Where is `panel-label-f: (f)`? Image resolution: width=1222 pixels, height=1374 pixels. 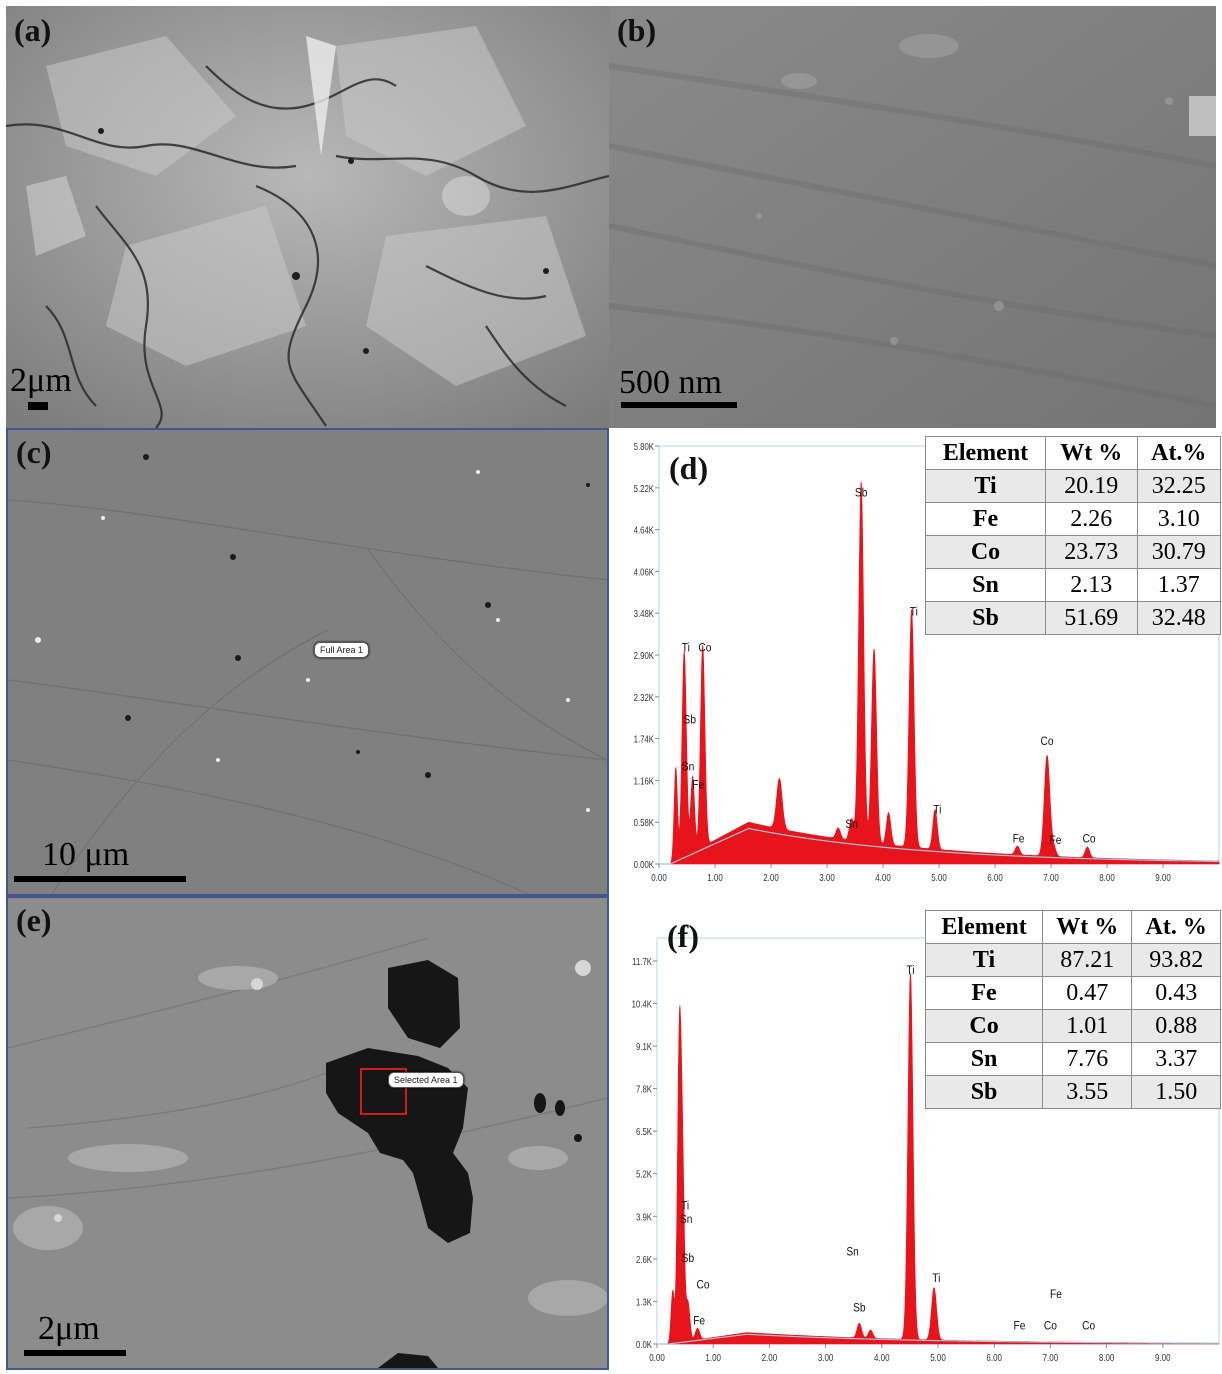
panel-label-f: (f) is located at coordinates (683, 936).